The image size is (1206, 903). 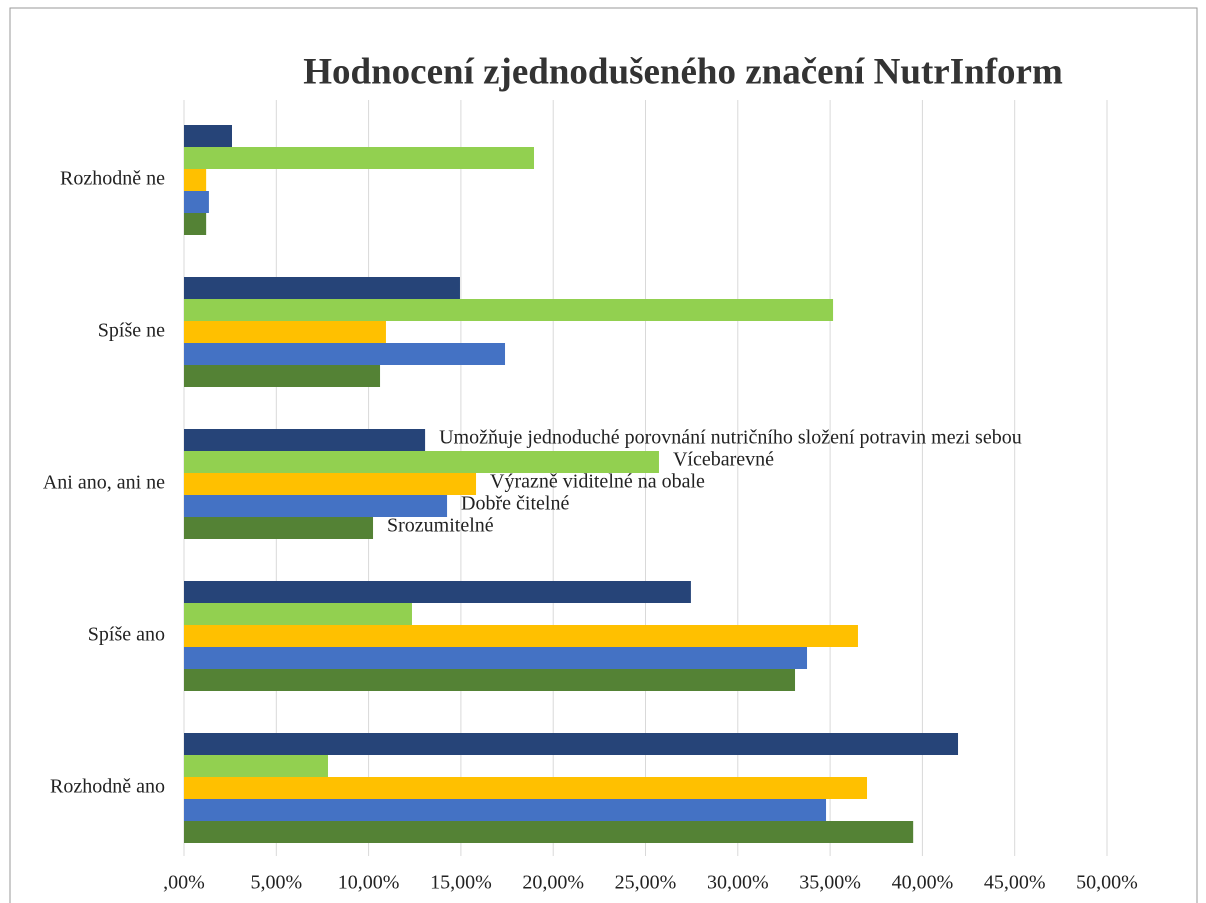 What do you see at coordinates (723, 460) in the screenshot?
I see `legend-label: Vícebarevné` at bounding box center [723, 460].